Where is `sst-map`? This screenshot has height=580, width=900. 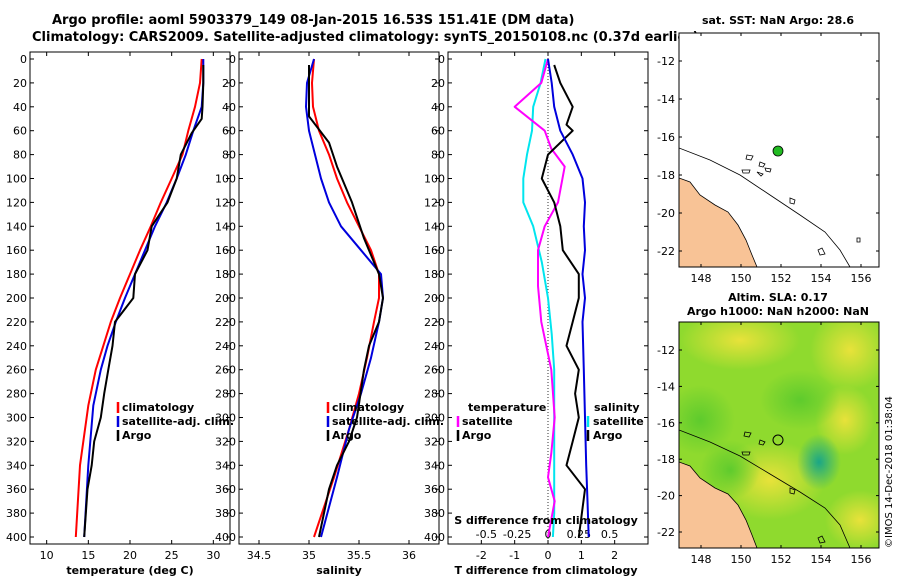
sst-map is located at coordinates (779, 150).